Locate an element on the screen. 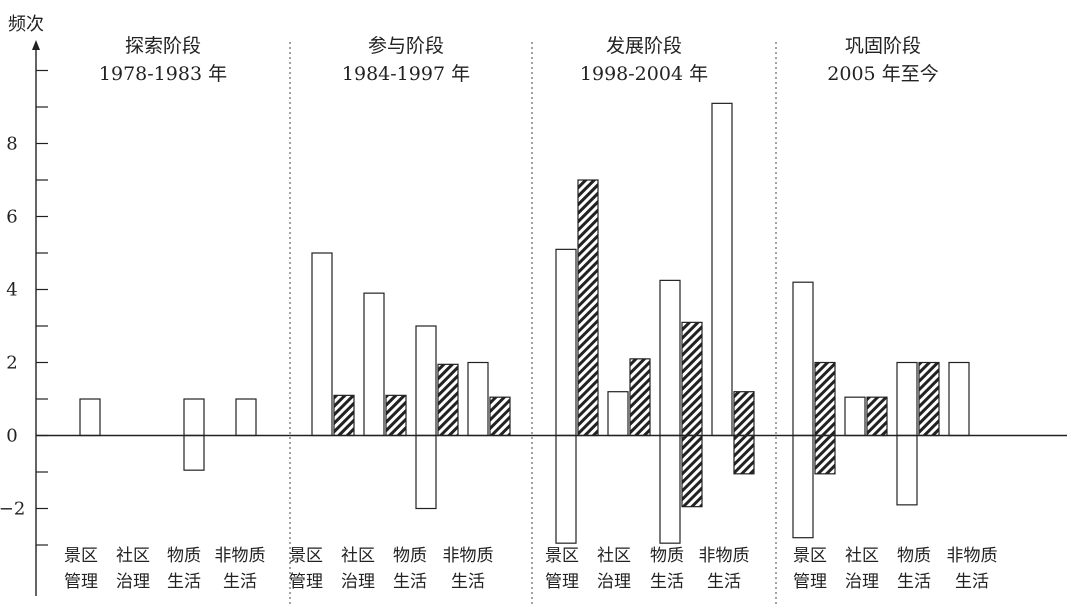 The height and width of the screenshot is (609, 1069). bar-white-phase4-cat3-pos is located at coordinates (907, 399).